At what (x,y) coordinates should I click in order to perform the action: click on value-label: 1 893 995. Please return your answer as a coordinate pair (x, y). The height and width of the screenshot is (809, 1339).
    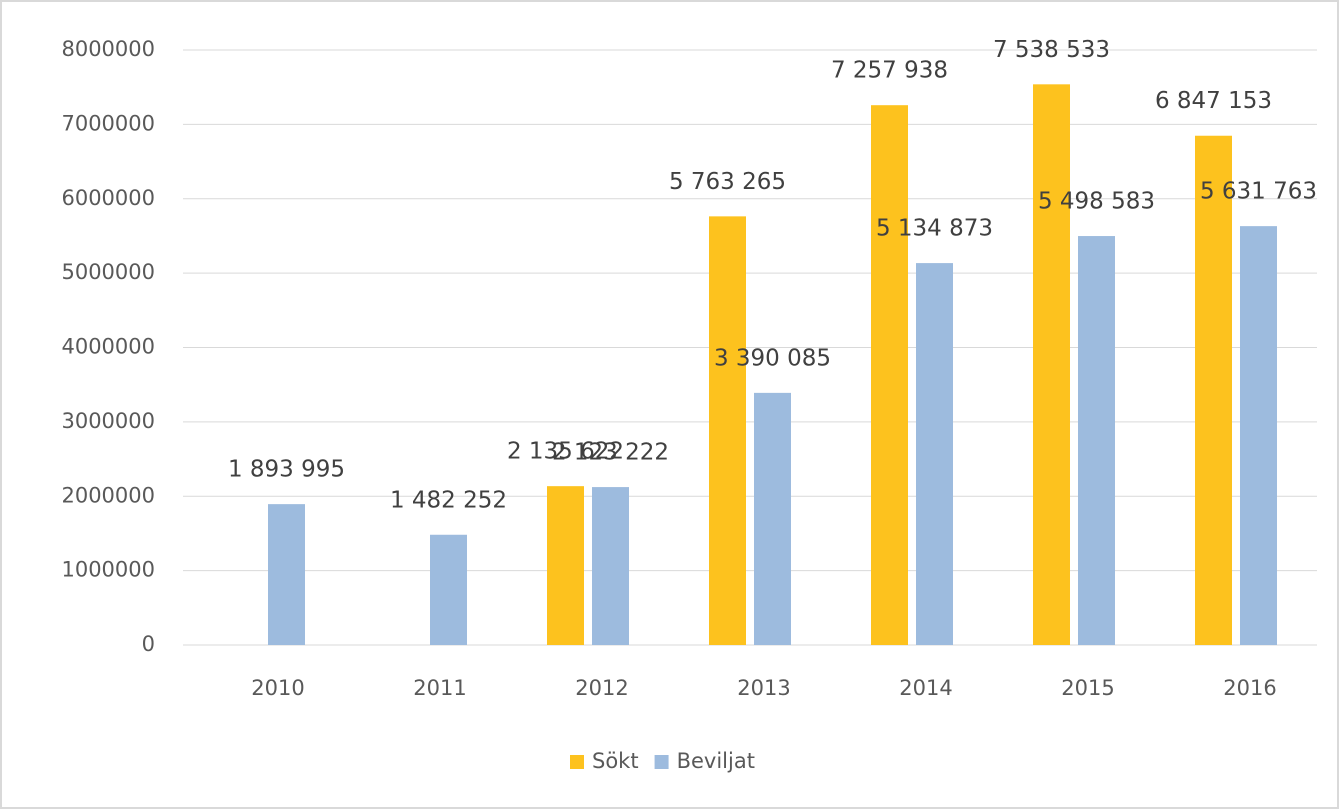
    Looking at the image, I should click on (286, 470).